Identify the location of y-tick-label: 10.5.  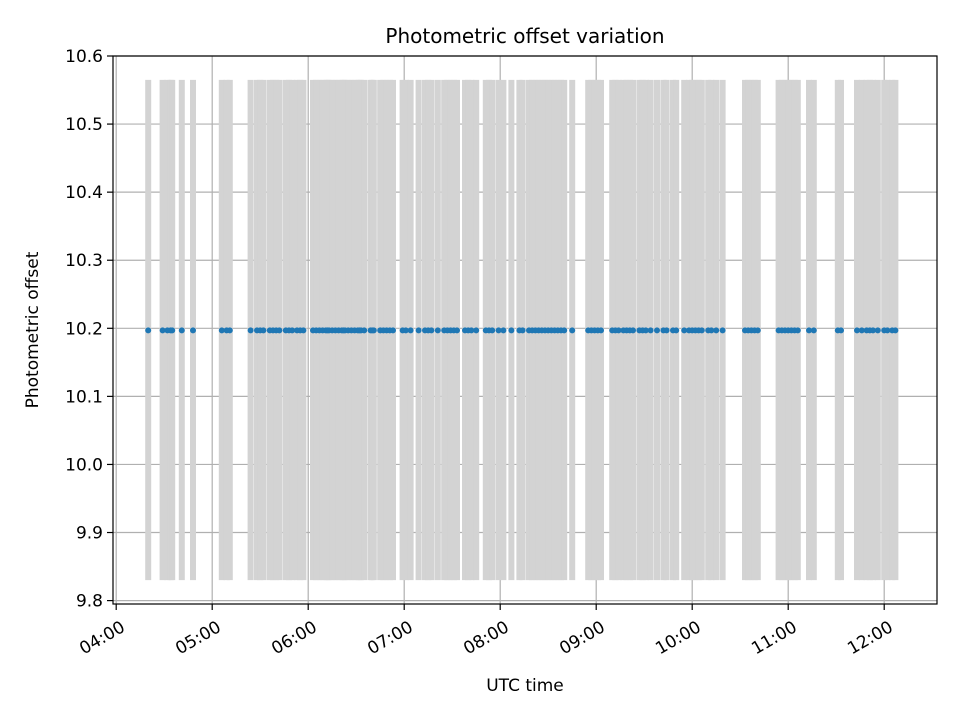
(84, 125).